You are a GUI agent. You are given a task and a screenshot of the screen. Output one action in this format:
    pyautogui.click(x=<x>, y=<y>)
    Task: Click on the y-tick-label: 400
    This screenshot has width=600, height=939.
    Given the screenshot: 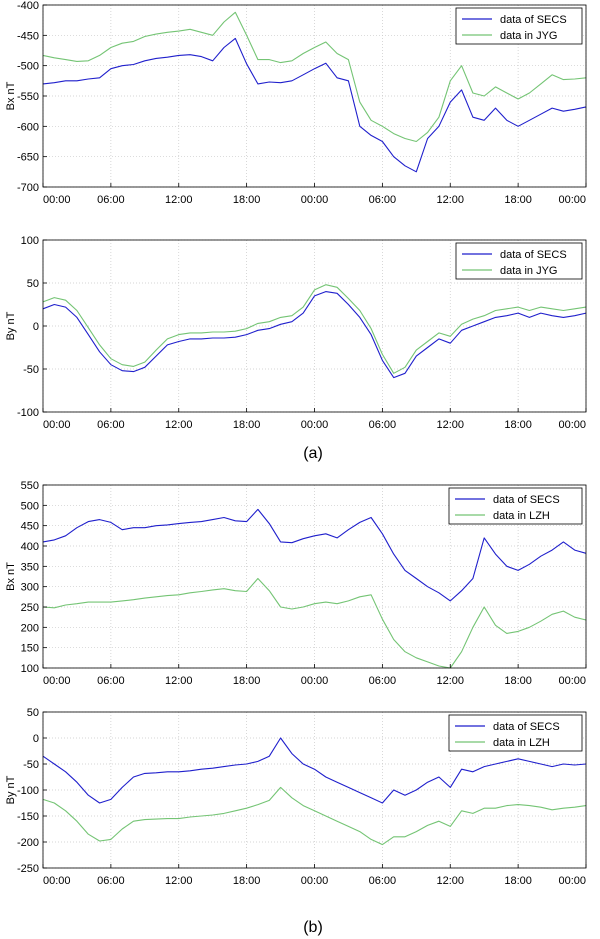 What is the action you would take?
    pyautogui.click(x=30, y=547)
    